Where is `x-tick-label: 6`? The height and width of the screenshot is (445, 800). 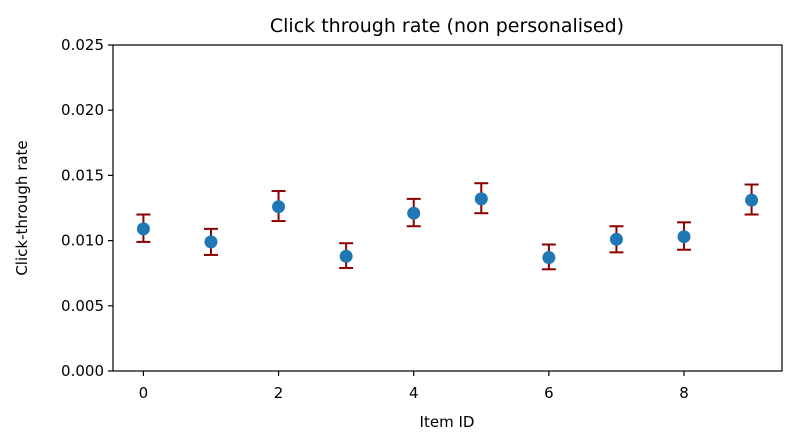 x-tick-label: 6 is located at coordinates (549, 393).